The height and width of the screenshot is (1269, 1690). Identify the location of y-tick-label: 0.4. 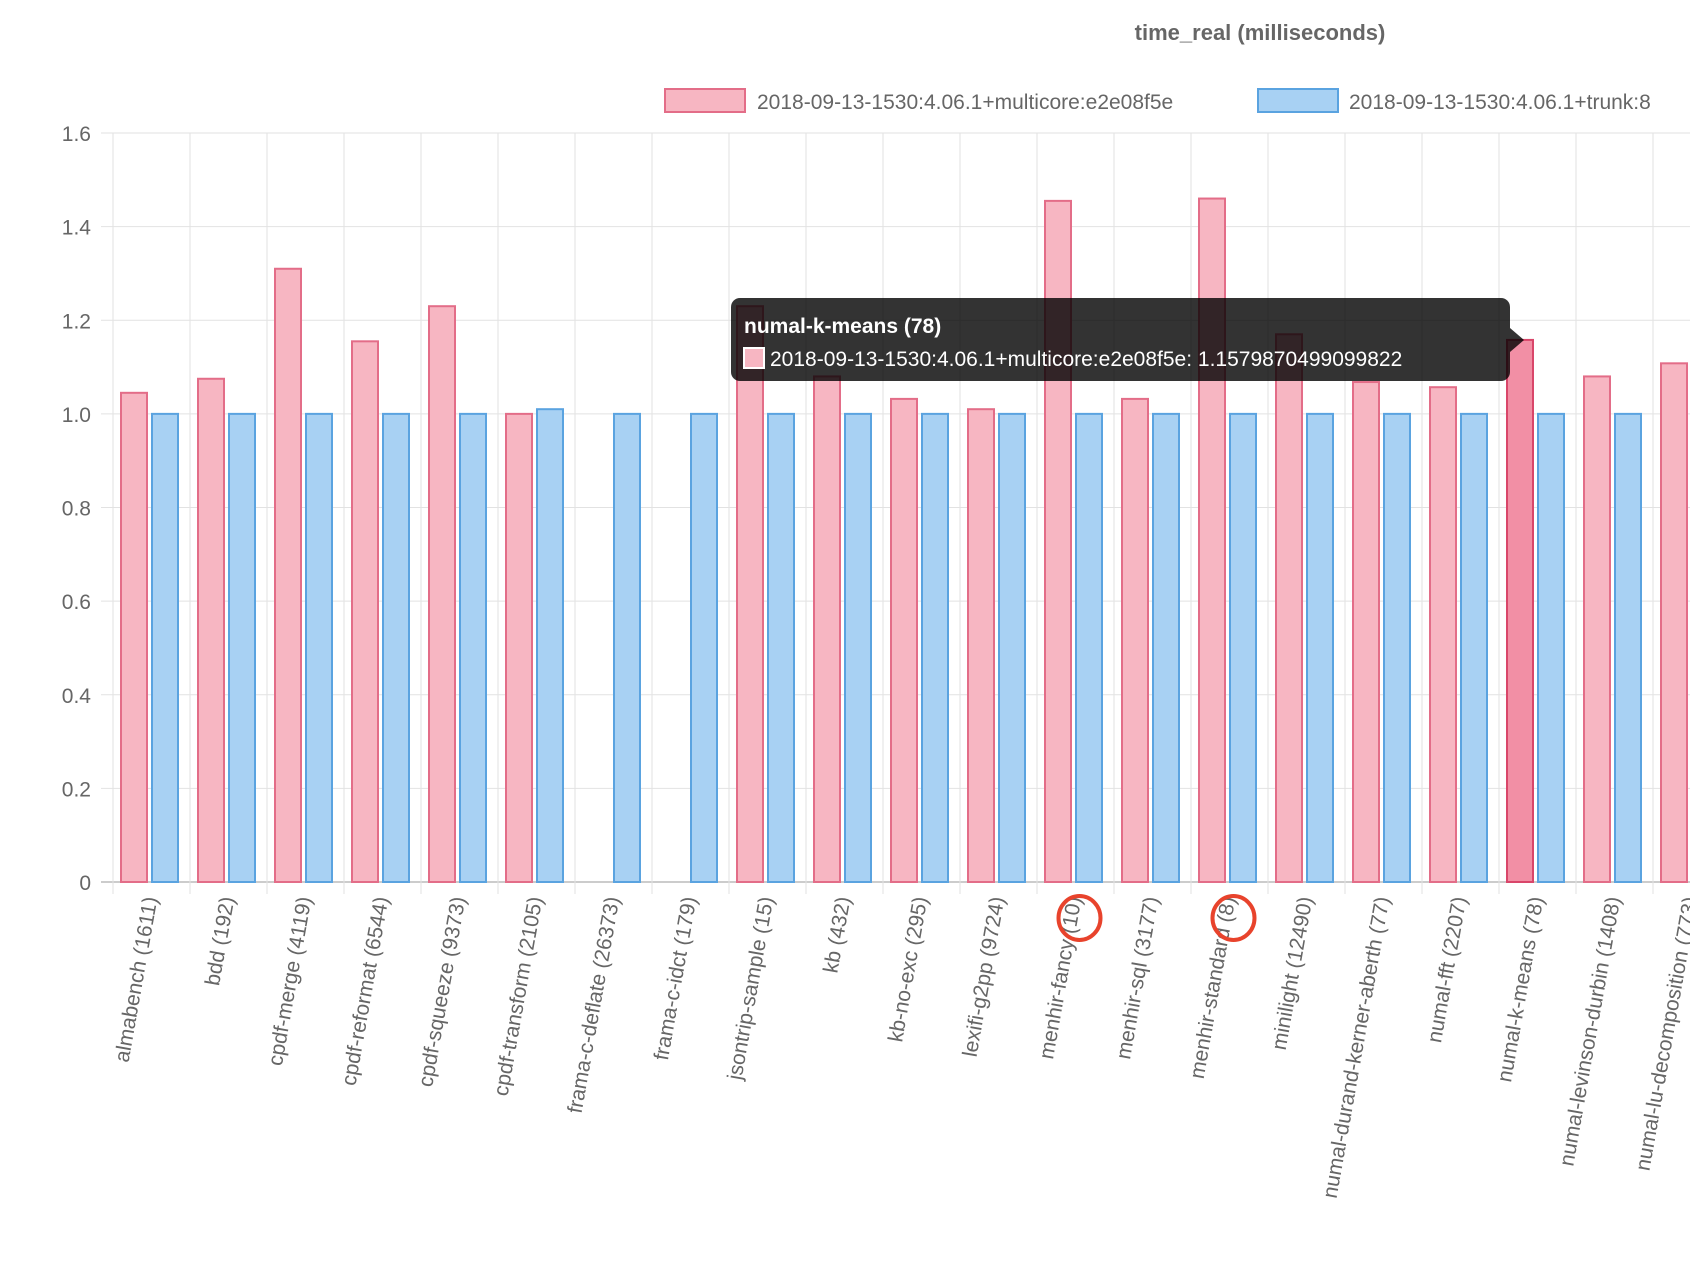
(77, 696).